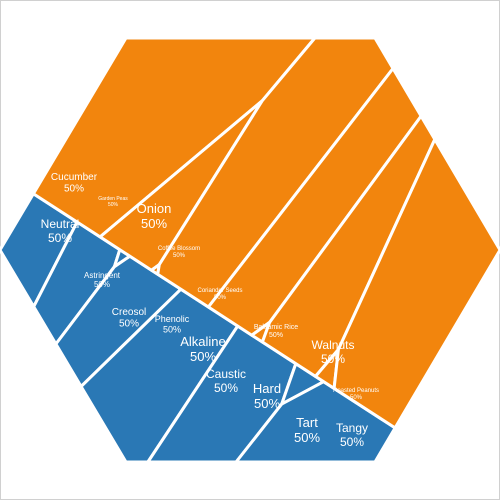  Describe the element at coordinates (333, 359) in the screenshot. I see `cell-value-walnuts: 50%` at that location.